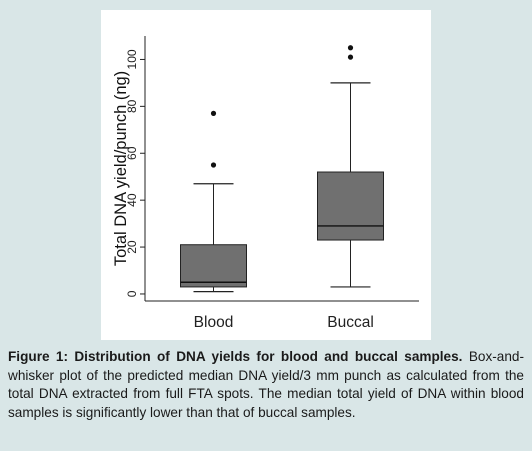 This screenshot has height=451, width=532. What do you see at coordinates (132, 106) in the screenshot?
I see `y-tick-label: 80` at bounding box center [132, 106].